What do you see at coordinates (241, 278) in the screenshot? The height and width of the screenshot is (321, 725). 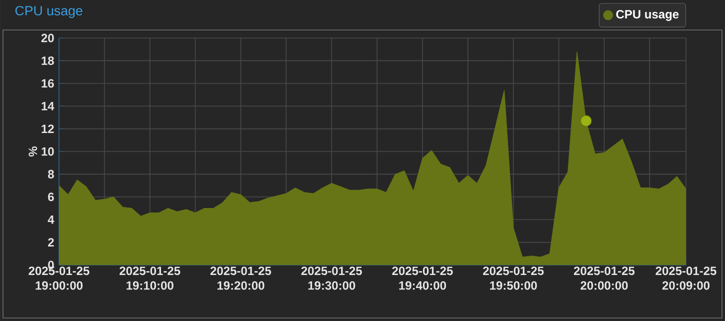 I see `x-tick-label: 2025-01-25 19:20:00` at bounding box center [241, 278].